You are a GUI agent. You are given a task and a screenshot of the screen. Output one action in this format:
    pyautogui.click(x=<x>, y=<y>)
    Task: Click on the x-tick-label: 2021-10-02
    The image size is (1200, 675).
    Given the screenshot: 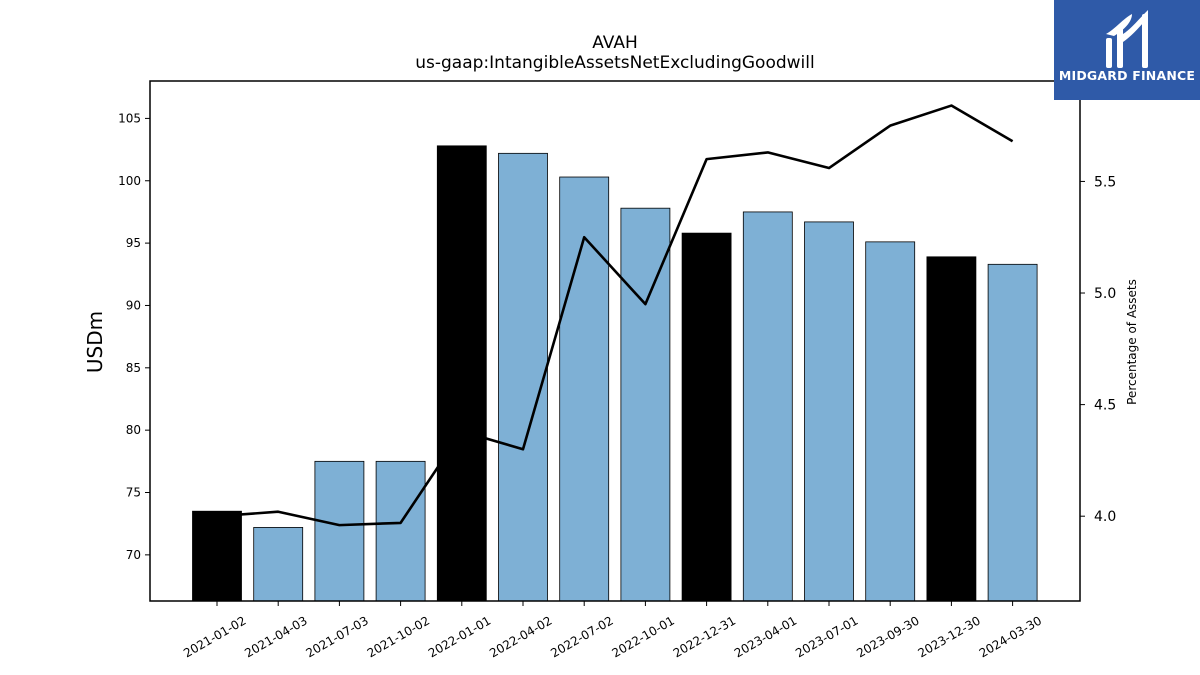 What is the action you would take?
    pyautogui.click(x=398, y=636)
    